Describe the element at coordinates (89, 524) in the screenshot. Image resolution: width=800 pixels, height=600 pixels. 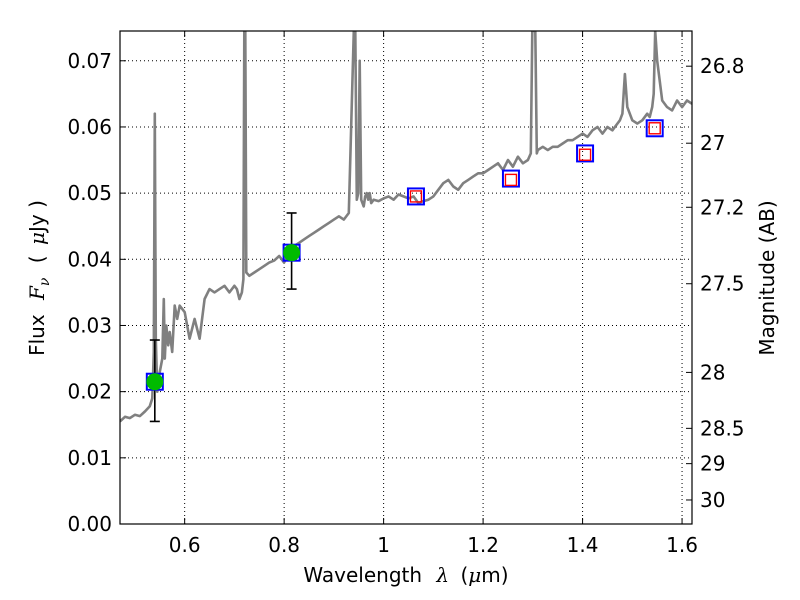
I see `y-tick-label: 0.00` at that location.